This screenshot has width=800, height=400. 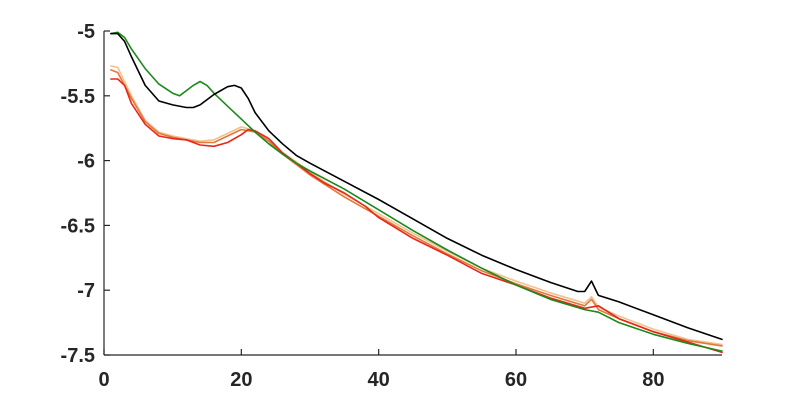 I want to click on y-tick-label: -5.5, so click(x=78, y=97).